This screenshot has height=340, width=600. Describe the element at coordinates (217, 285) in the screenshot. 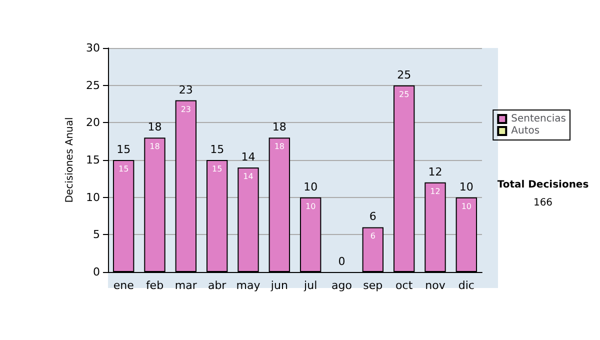

I see `x-tick-label: abr` at that location.